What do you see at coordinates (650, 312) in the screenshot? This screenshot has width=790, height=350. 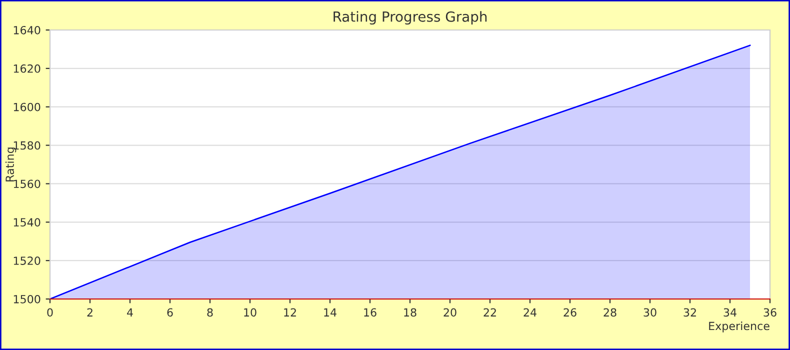 I see `x-tick-label: 30` at bounding box center [650, 312].